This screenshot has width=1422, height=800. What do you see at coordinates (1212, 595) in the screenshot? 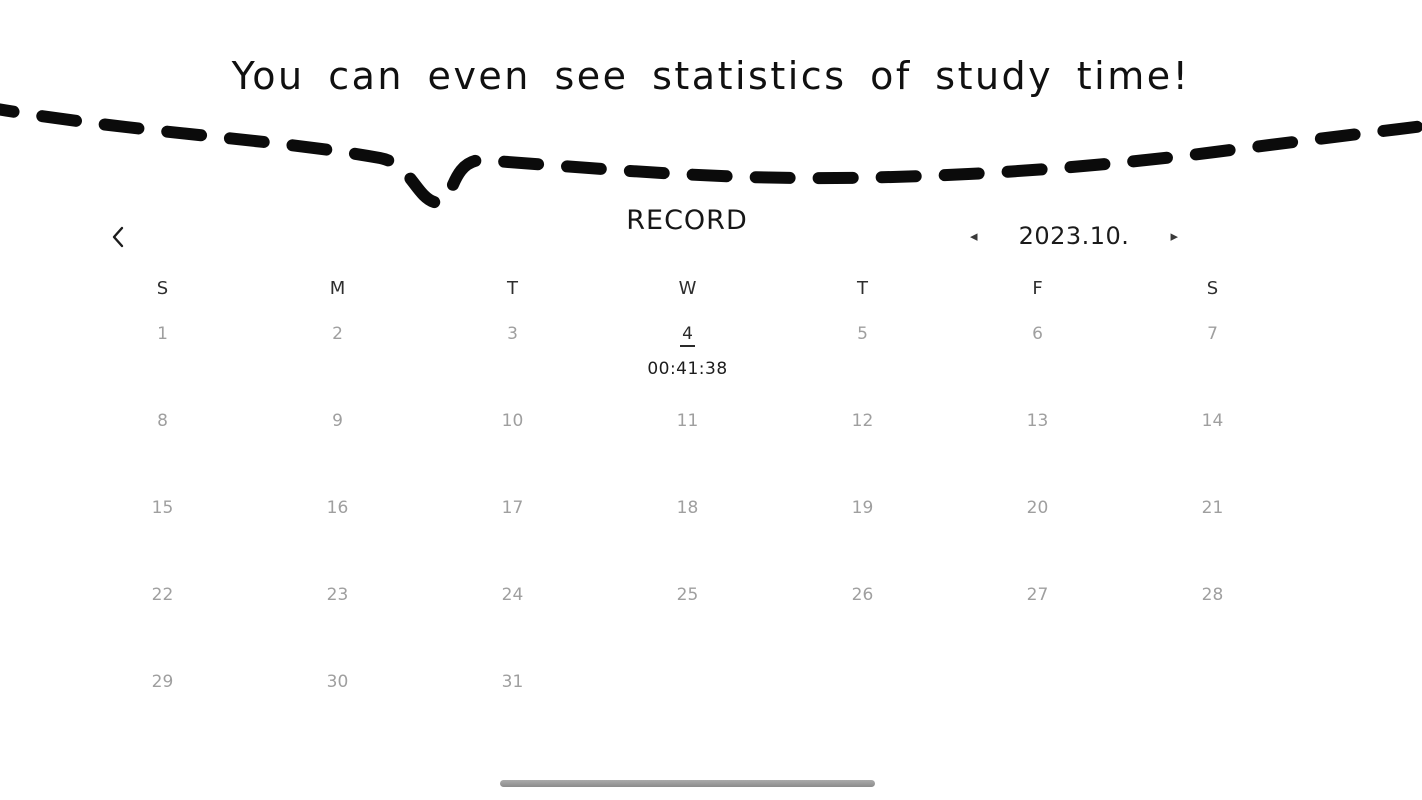
I see `day-number: 28` at bounding box center [1212, 595].